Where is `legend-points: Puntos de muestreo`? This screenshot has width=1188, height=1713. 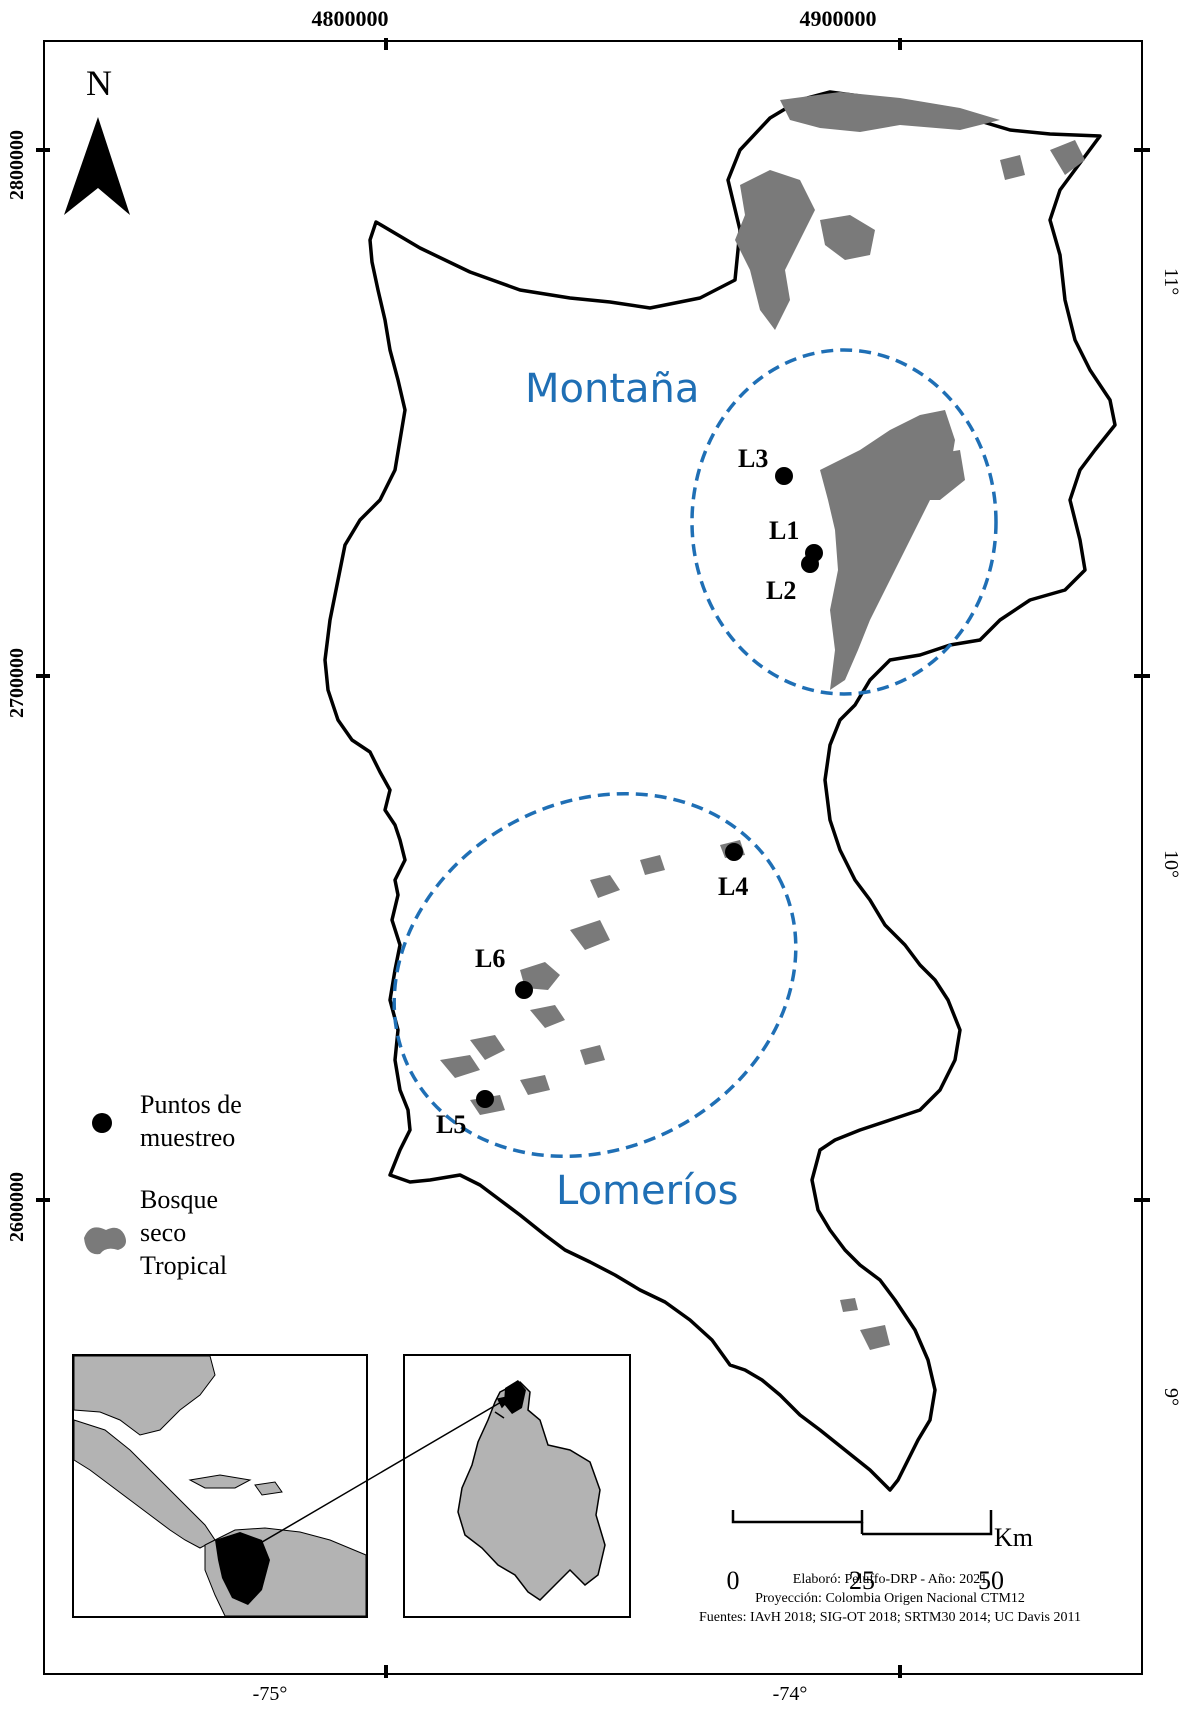 legend-points: Puntos de muestreo is located at coordinates (191, 1121).